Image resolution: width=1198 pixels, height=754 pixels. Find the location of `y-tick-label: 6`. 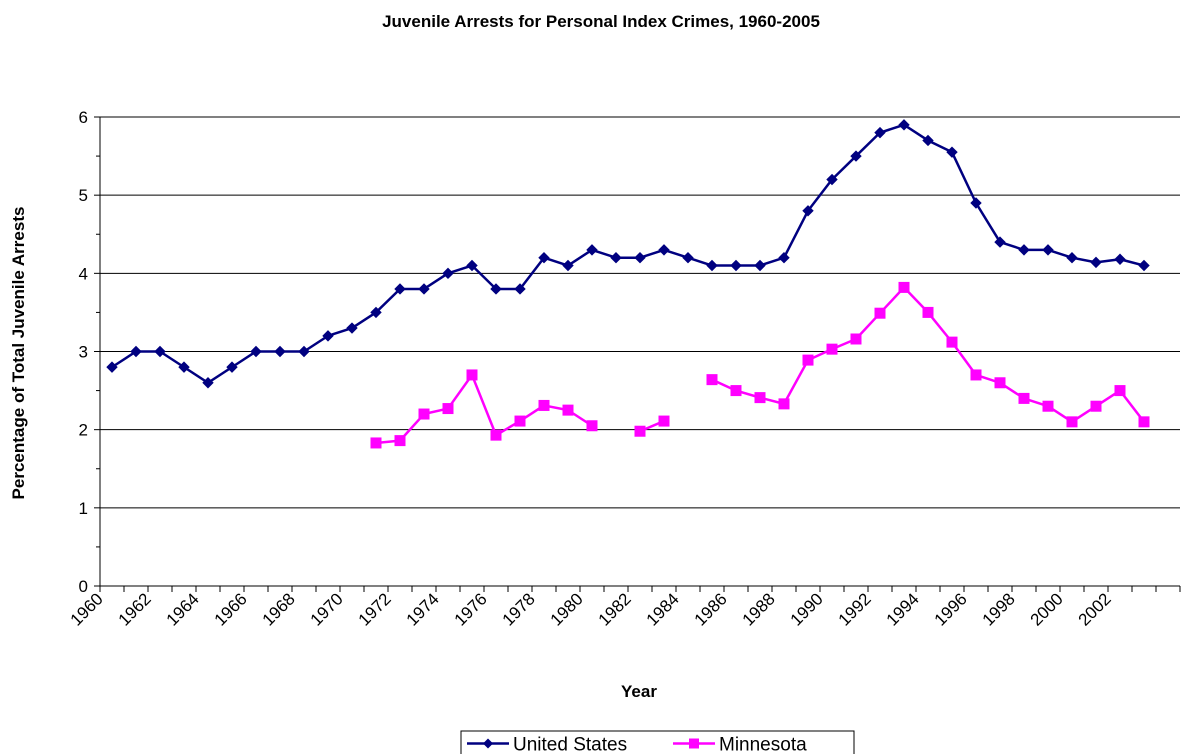

y-tick-label: 6 is located at coordinates (83, 117).